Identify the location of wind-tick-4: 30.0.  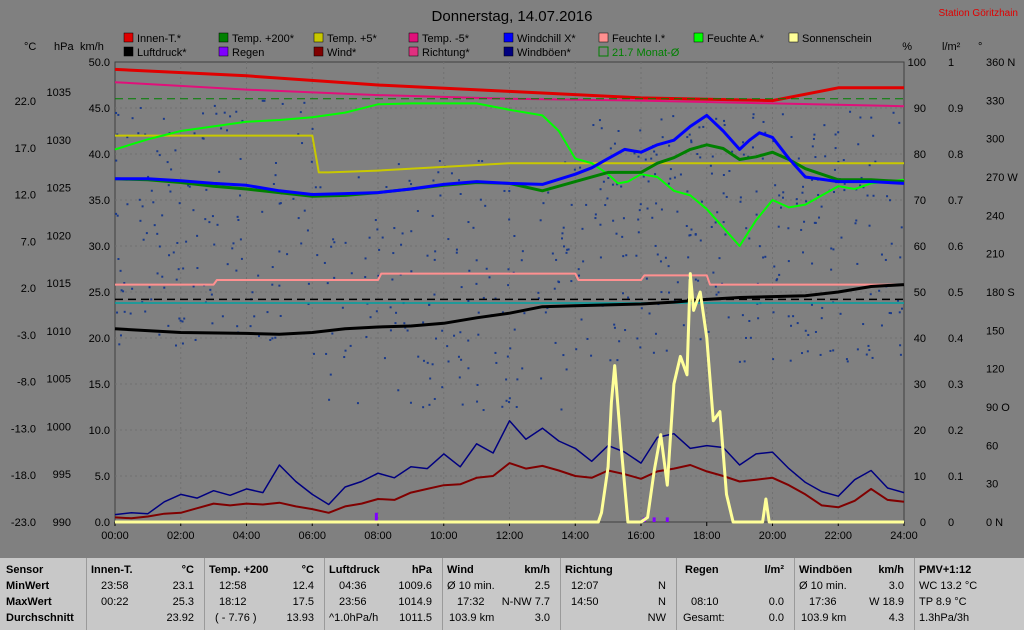
(99, 247).